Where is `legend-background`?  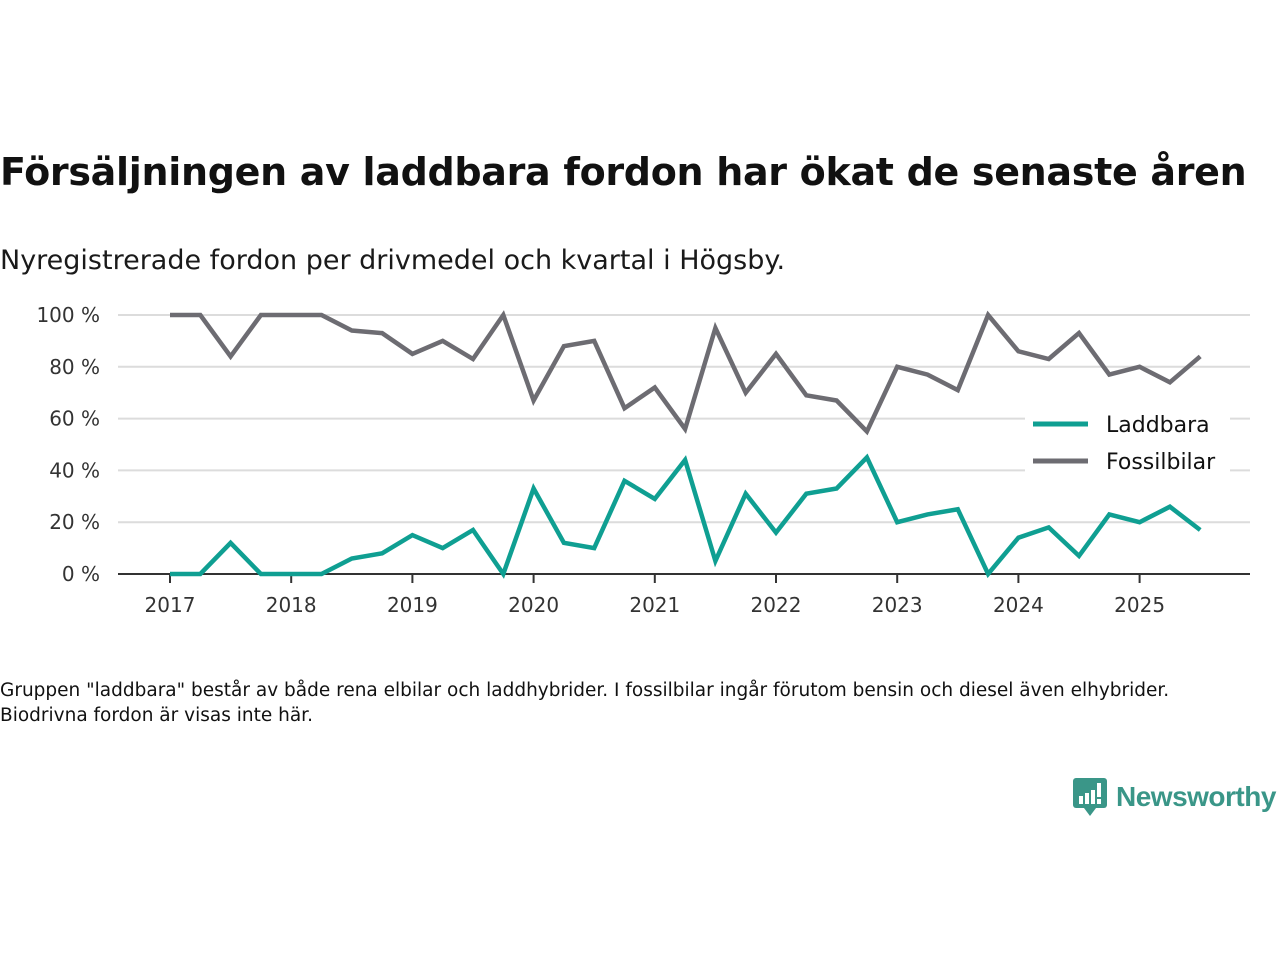 legend-background is located at coordinates (1127, 442).